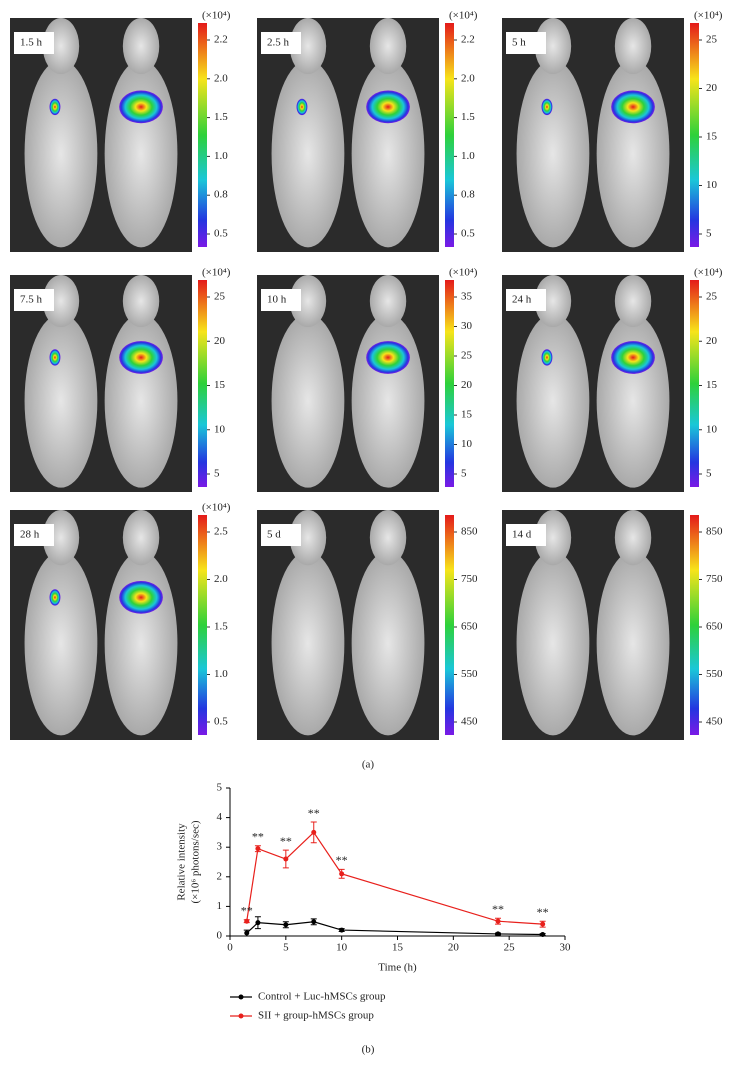 The image size is (736, 1071). Describe the element at coordinates (241, 1016) in the screenshot. I see `legend-marker` at that location.